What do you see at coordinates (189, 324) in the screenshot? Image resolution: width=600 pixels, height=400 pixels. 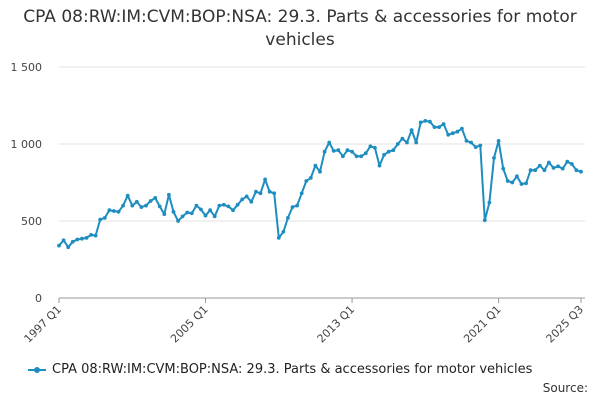 I see `x-tick-label: 2005 Q1` at bounding box center [189, 324].